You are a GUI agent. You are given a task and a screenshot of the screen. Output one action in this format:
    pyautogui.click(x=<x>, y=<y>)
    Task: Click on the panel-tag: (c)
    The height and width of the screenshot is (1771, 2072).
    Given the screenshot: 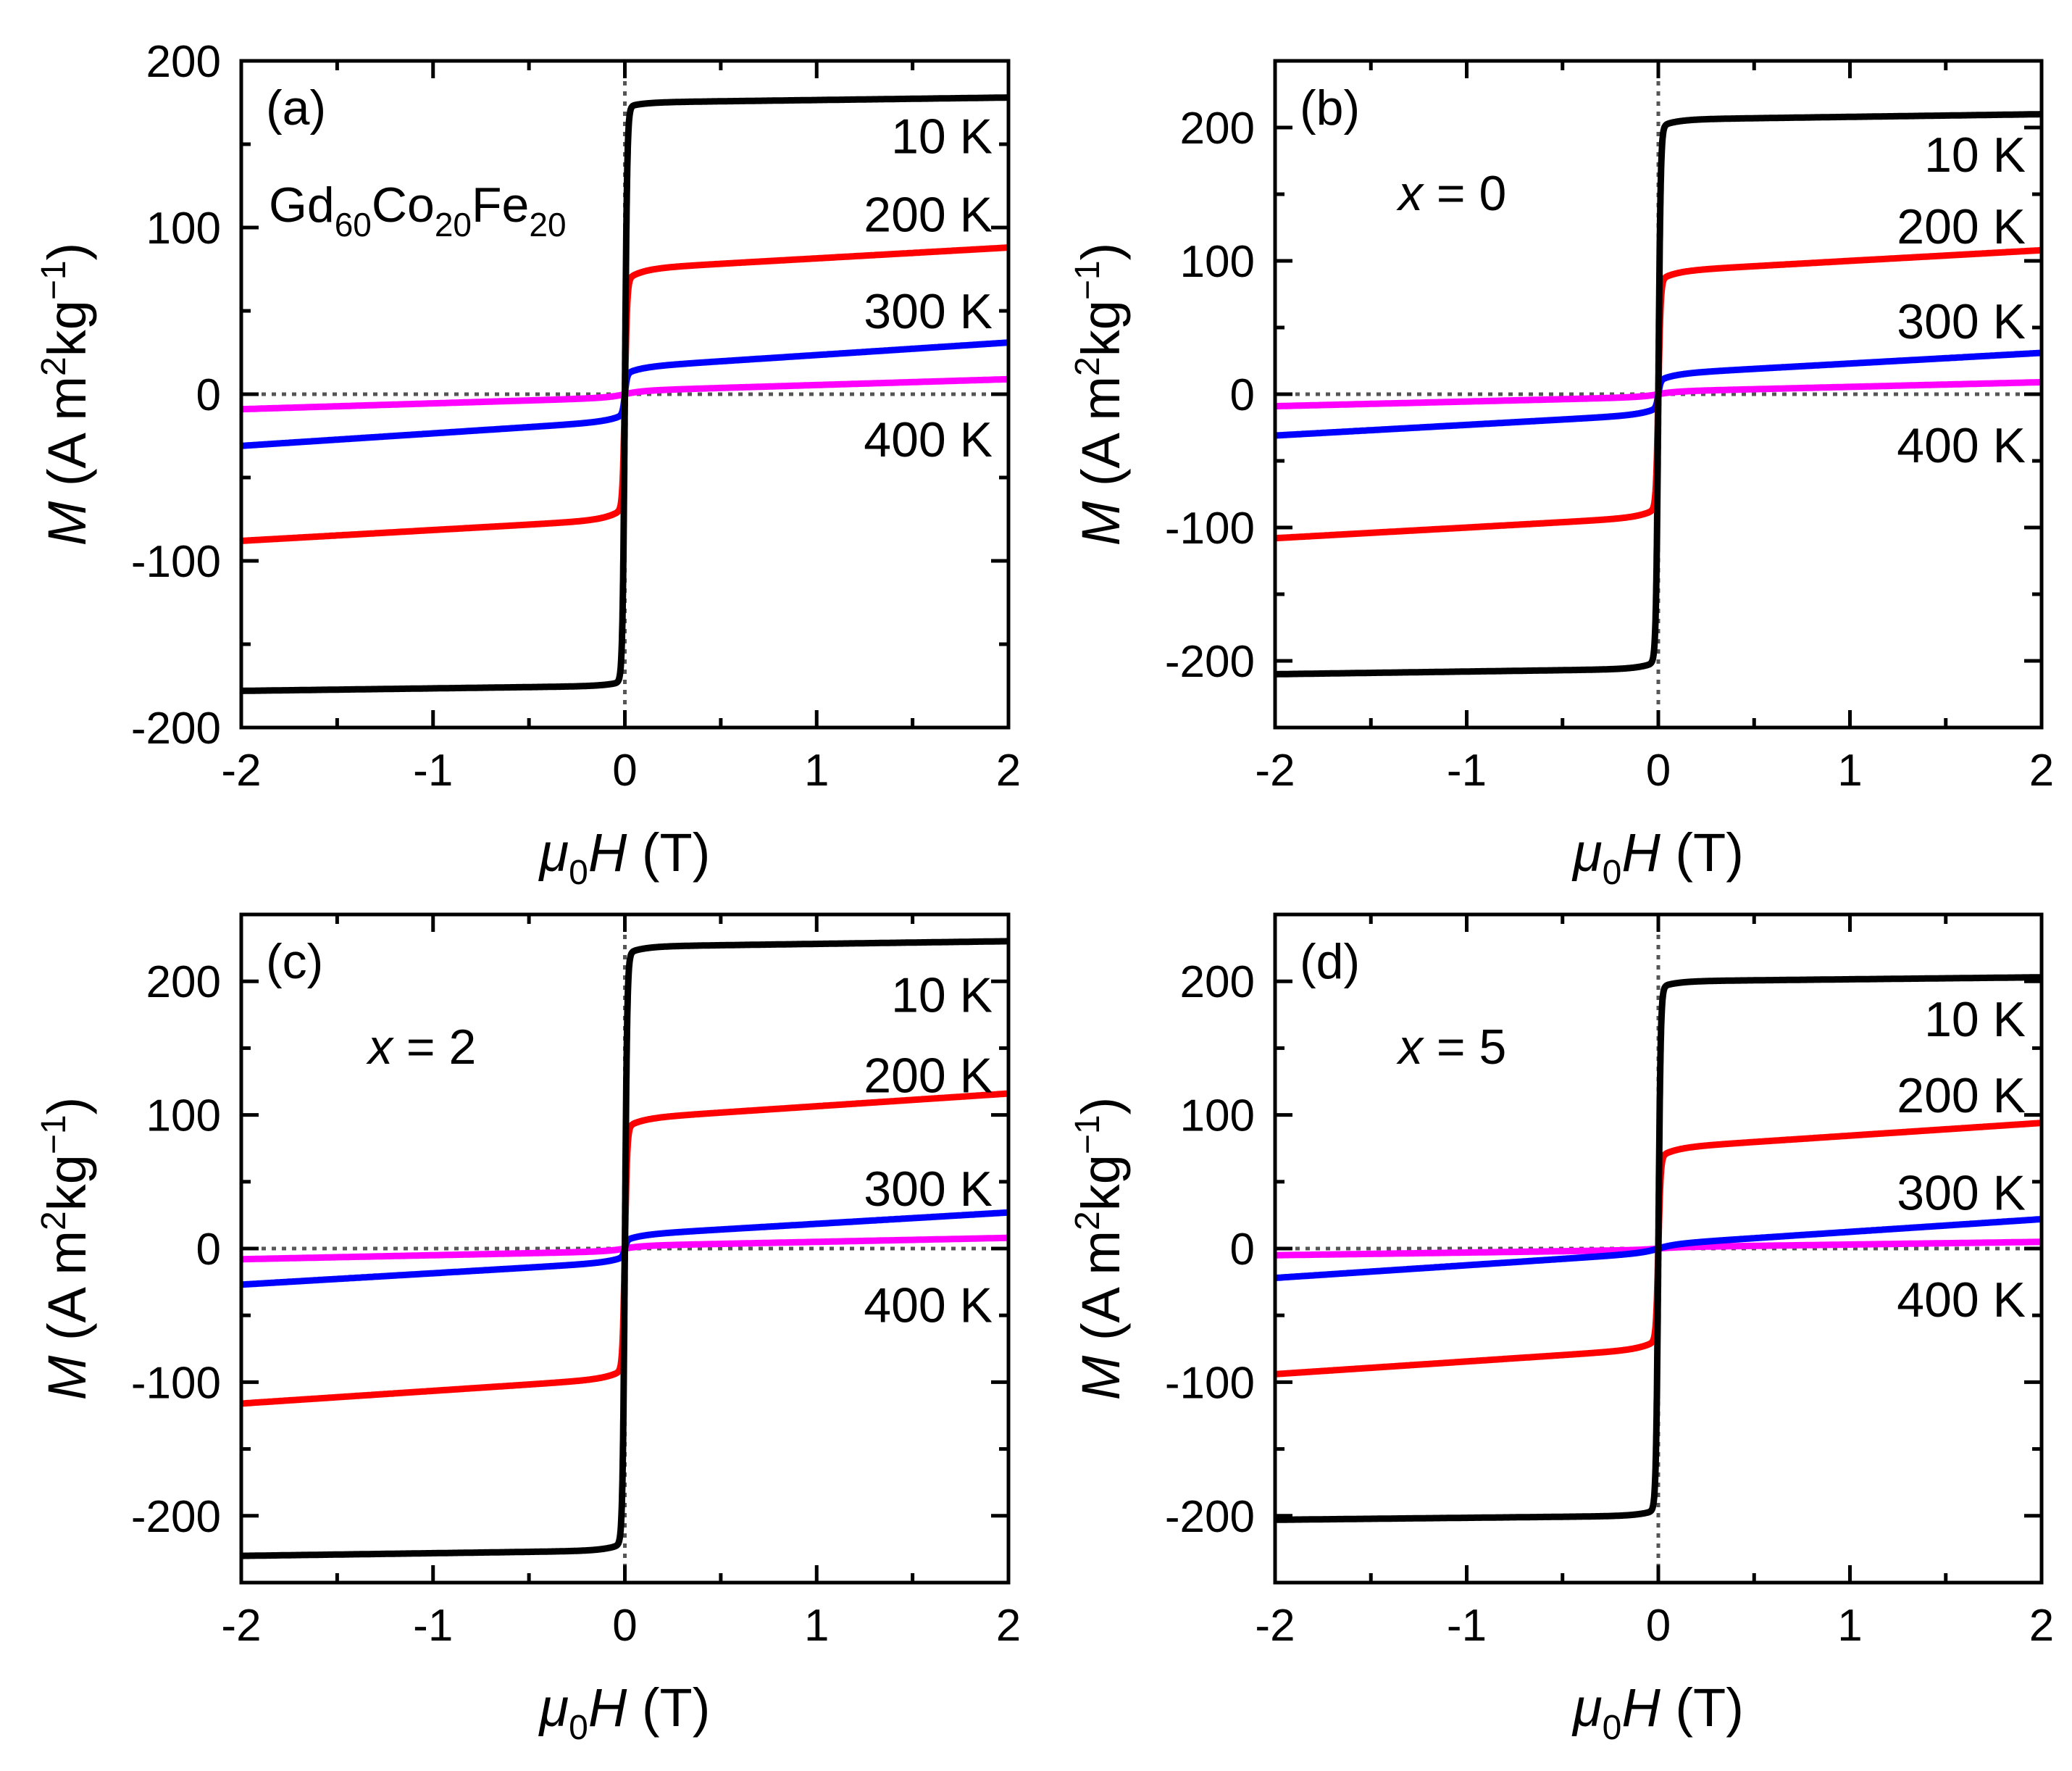 What is the action you would take?
    pyautogui.click(x=294, y=961)
    